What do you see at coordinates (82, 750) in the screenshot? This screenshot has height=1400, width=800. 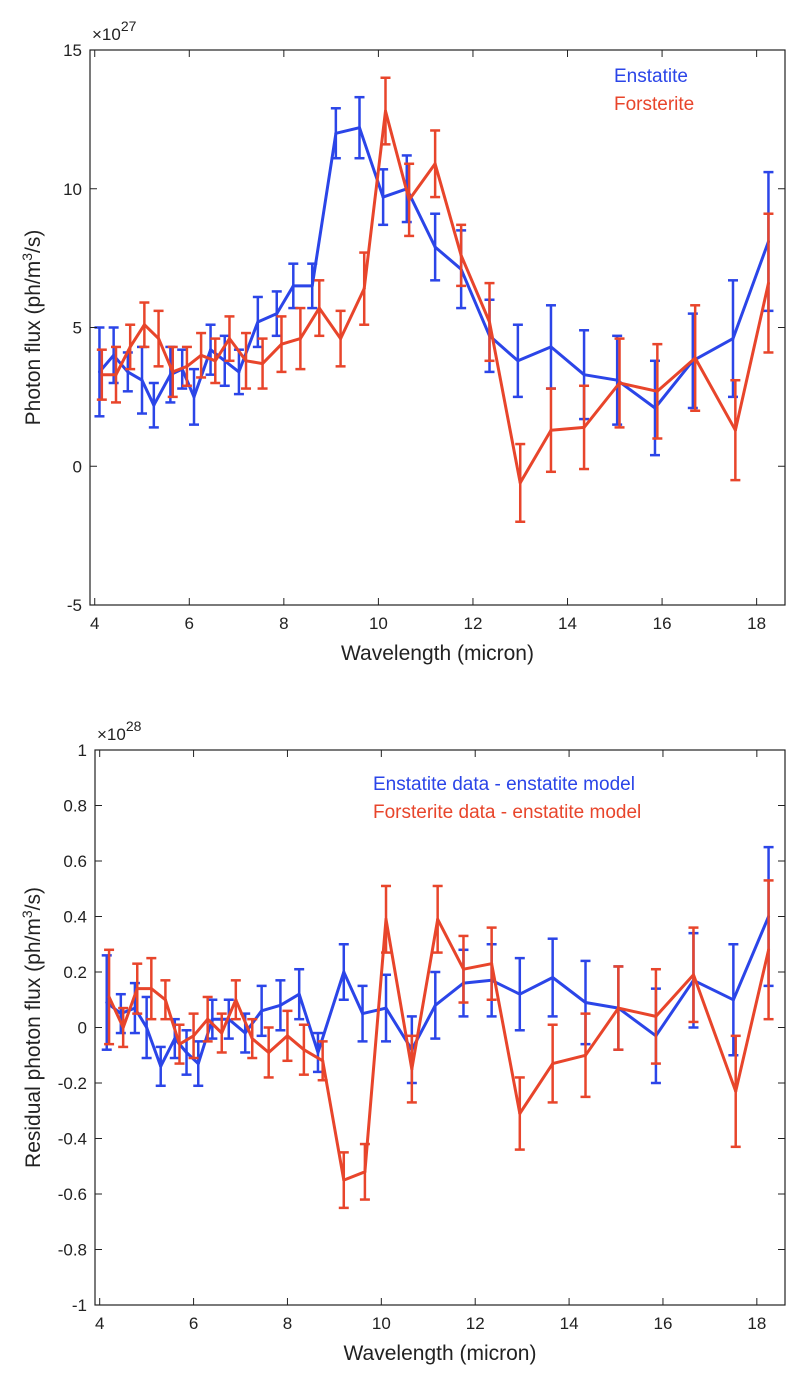 I see `y-tick-label-bottom: 1` at bounding box center [82, 750].